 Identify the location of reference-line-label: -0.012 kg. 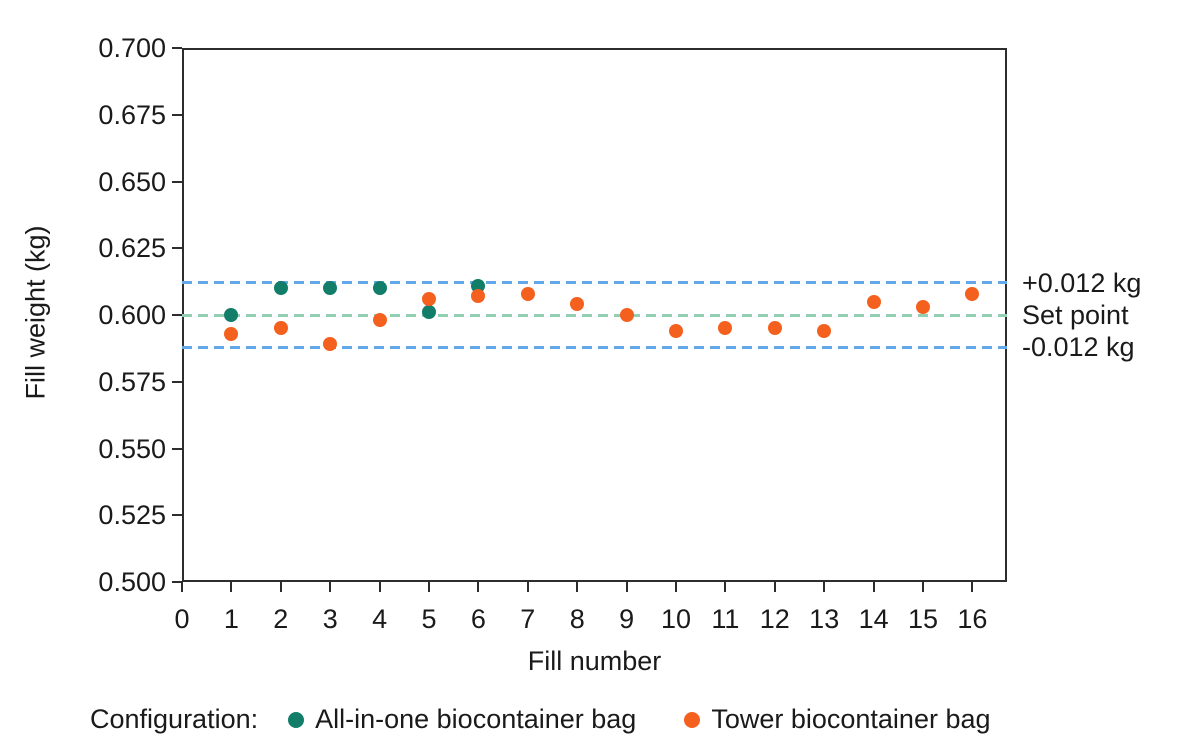
(1078, 347).